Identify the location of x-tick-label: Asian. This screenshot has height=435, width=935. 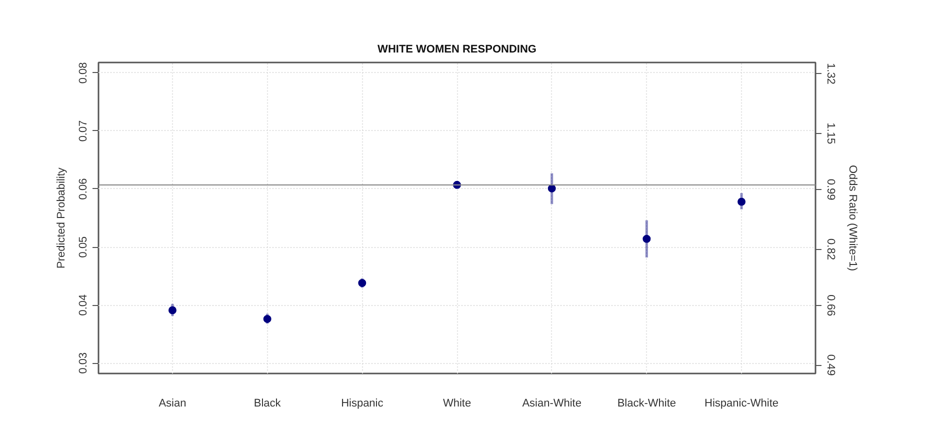
(172, 404).